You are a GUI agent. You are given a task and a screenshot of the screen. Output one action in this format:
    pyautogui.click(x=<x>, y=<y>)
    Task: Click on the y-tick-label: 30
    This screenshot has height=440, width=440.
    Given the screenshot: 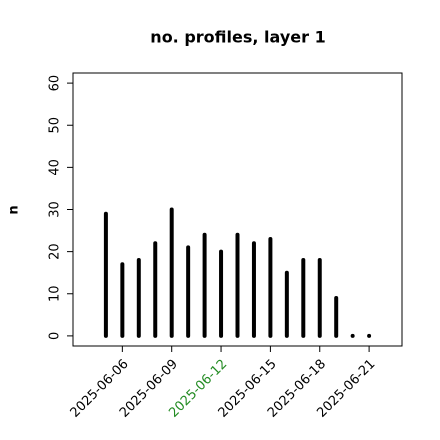 What is the action you would take?
    pyautogui.click(x=55, y=209)
    